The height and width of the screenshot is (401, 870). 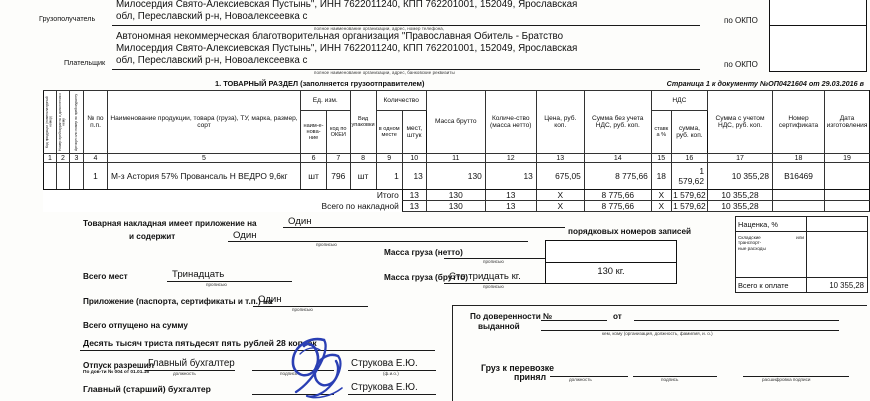 What do you see at coordinates (63, 176) in the screenshot?
I see `cell-pricelist` at bounding box center [63, 176].